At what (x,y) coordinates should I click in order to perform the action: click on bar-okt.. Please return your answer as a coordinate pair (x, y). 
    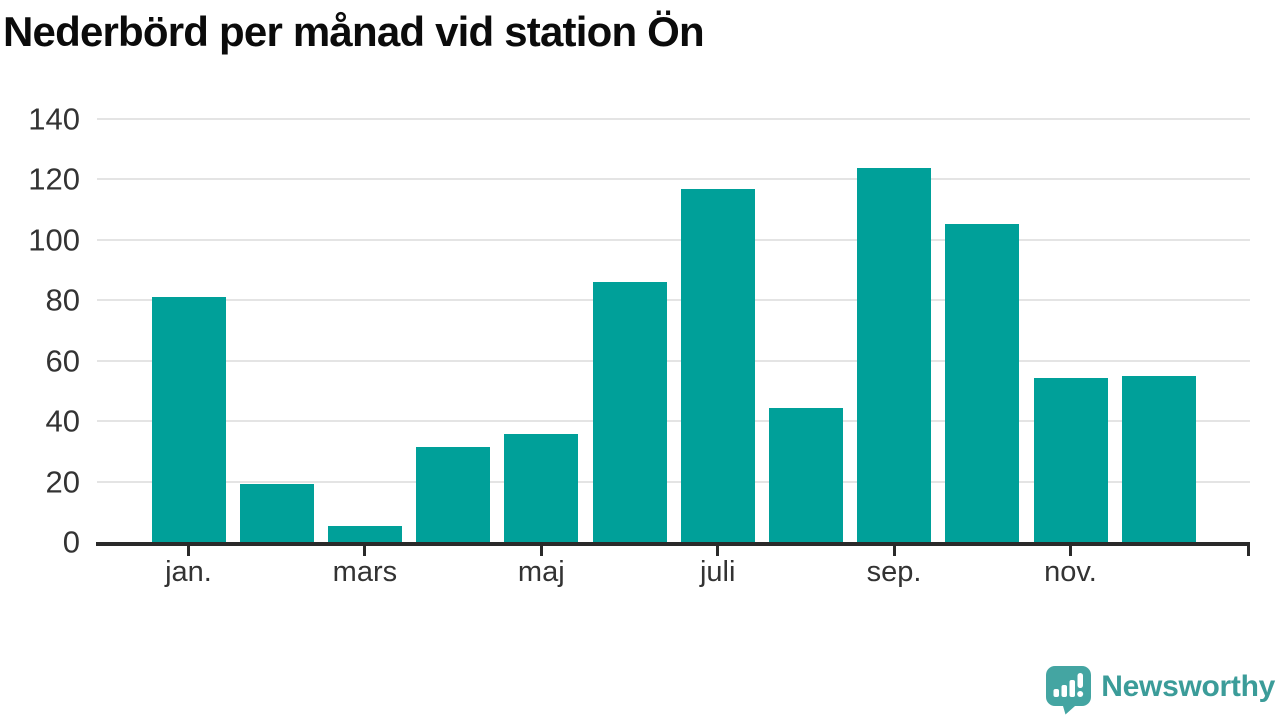
    Looking at the image, I should click on (982, 383).